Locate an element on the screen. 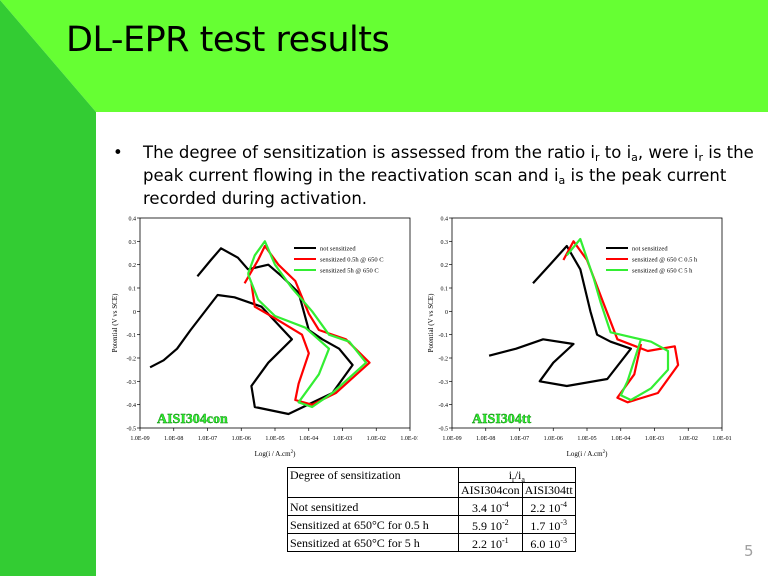 This screenshot has height=576, width=768. row-label: Sensitized at 650°C for 0.5 h is located at coordinates (373, 524).